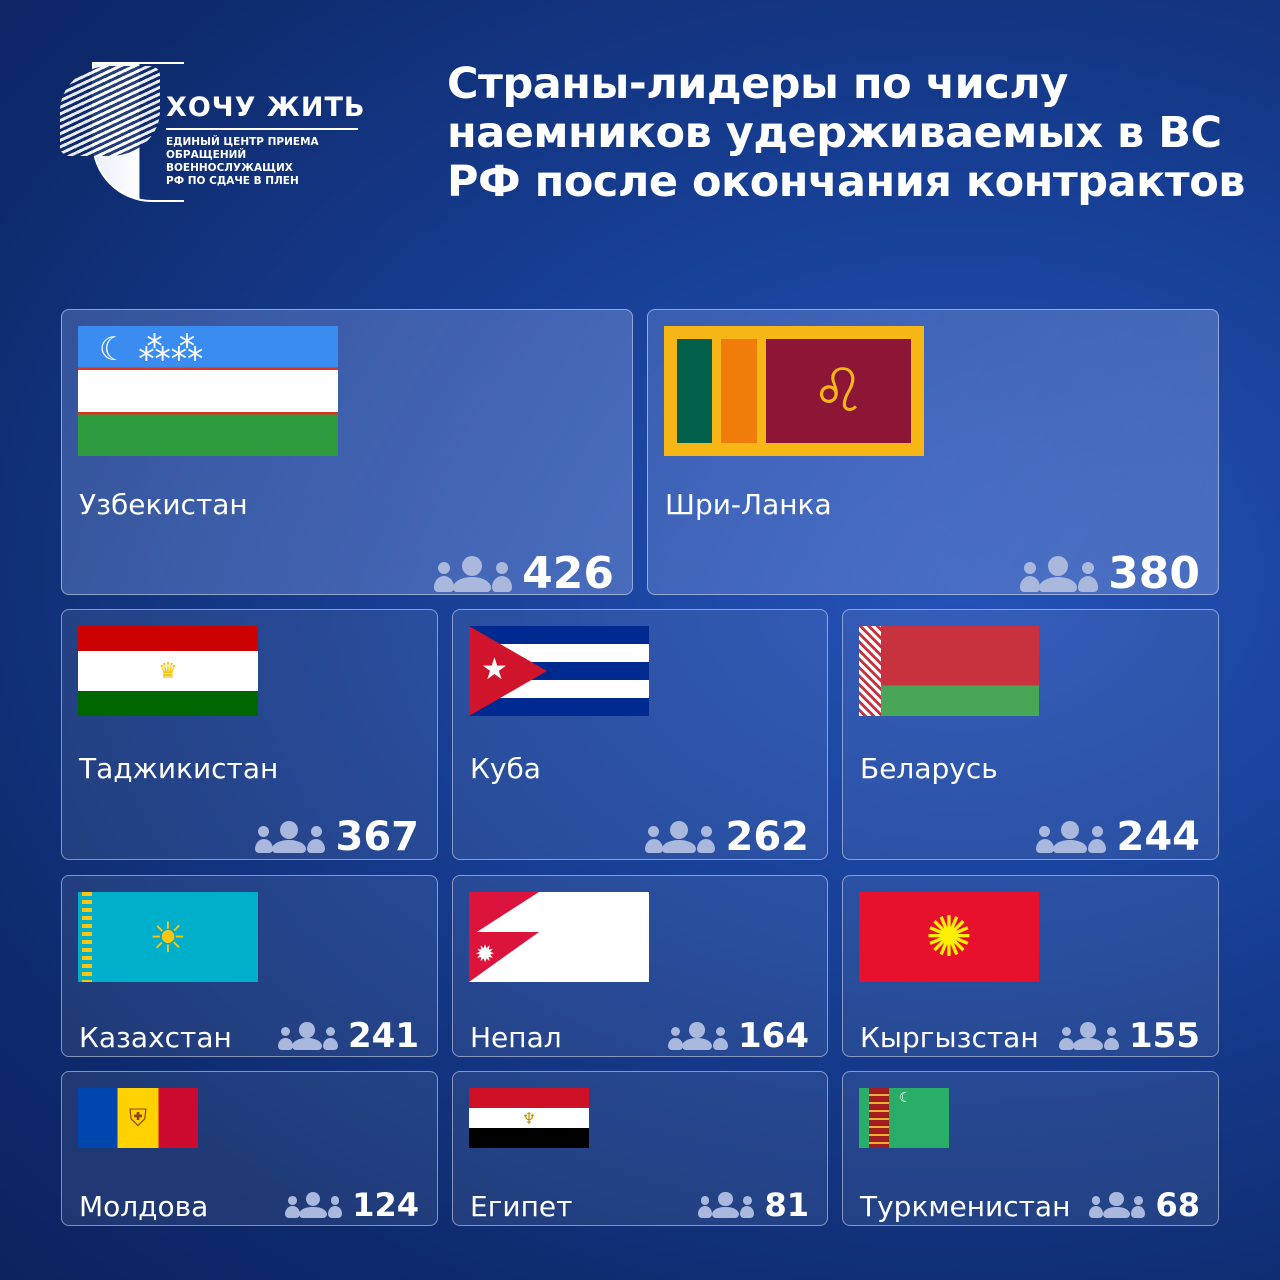 The width and height of the screenshot is (1280, 1280). I want to click on country-card: ✹ Непал 164, so click(640, 966).